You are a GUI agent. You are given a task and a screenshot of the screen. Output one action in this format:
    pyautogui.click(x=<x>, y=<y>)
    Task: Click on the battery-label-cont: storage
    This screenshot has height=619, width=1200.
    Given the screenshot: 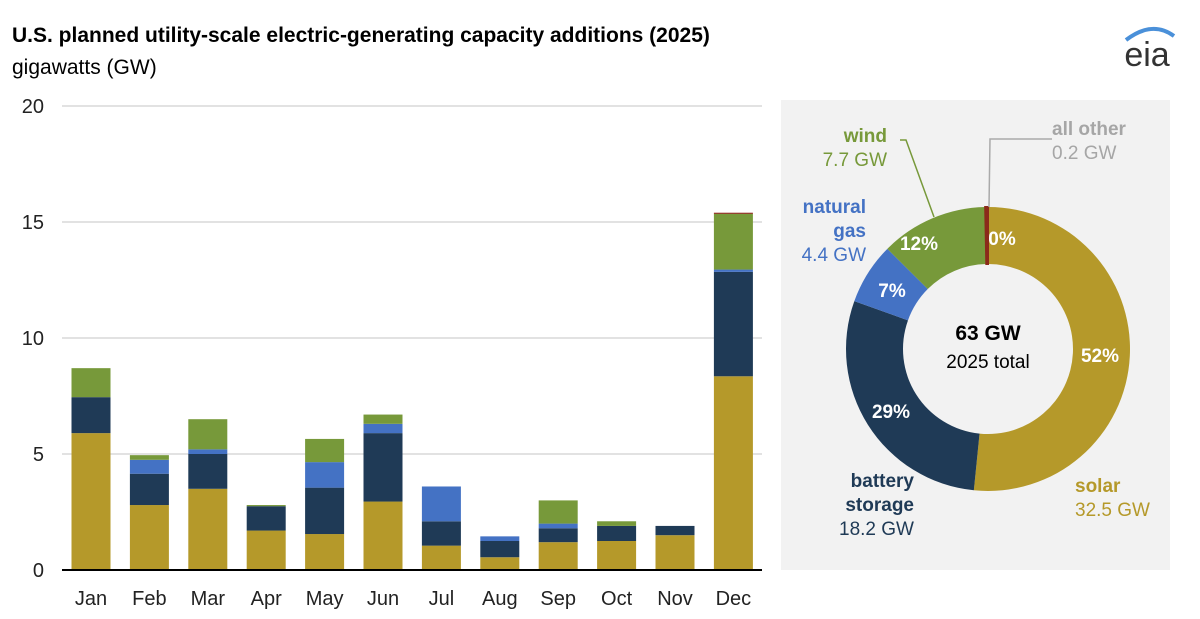 What is the action you would take?
    pyautogui.click(x=879, y=505)
    